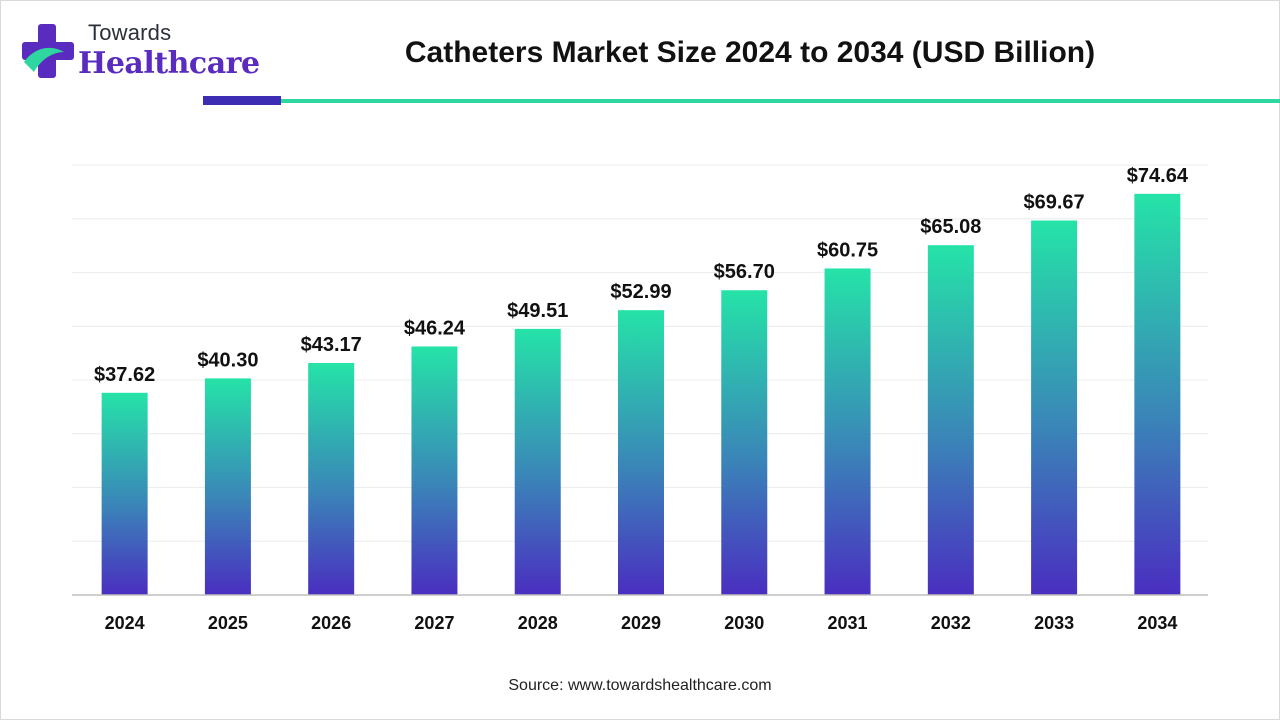 This screenshot has width=1280, height=720. Describe the element at coordinates (331, 478) in the screenshot. I see `bar-2026` at that location.